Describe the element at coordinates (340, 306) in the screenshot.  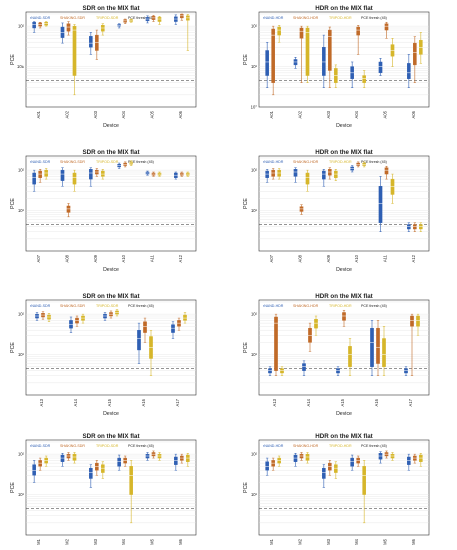
I see `legend-label-3: TRIPOD-HDR` at that location.